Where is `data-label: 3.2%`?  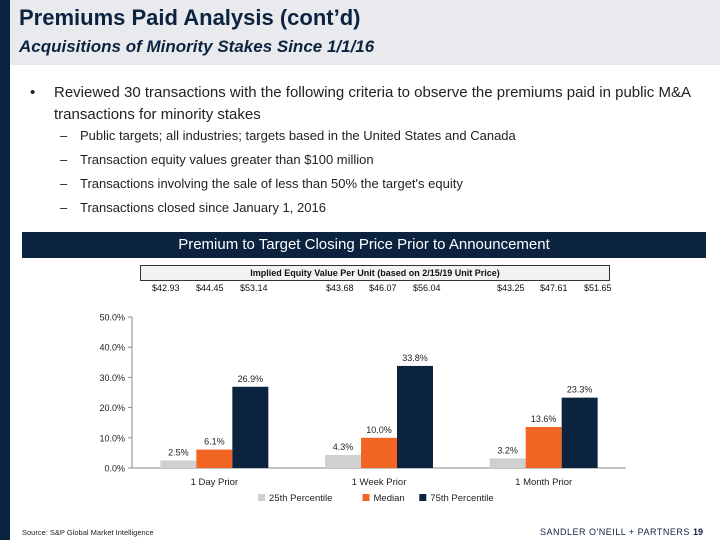
data-label: 3.2% is located at coordinates (507, 450).